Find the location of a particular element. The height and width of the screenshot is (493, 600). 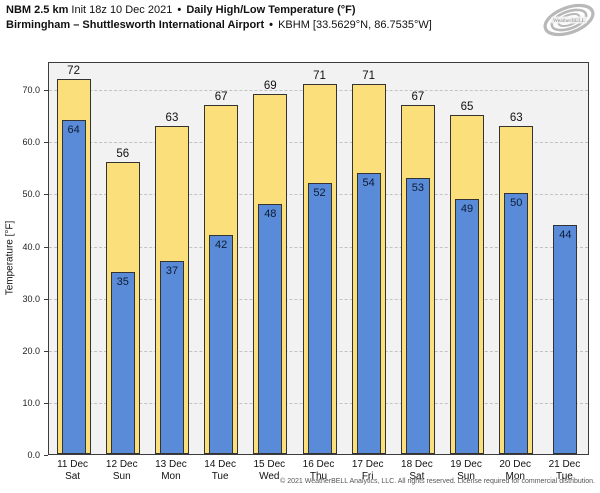

high-value-label: 69 is located at coordinates (270, 86).